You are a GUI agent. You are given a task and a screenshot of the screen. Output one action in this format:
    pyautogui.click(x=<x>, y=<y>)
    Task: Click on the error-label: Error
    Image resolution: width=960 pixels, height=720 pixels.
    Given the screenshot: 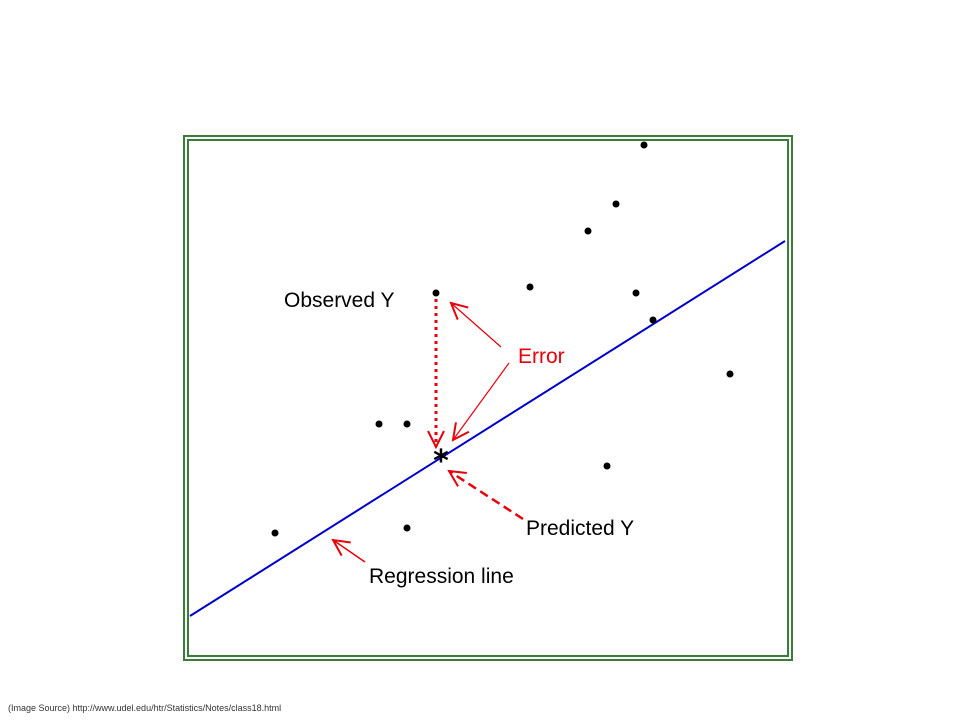 What is the action you would take?
    pyautogui.click(x=541, y=356)
    